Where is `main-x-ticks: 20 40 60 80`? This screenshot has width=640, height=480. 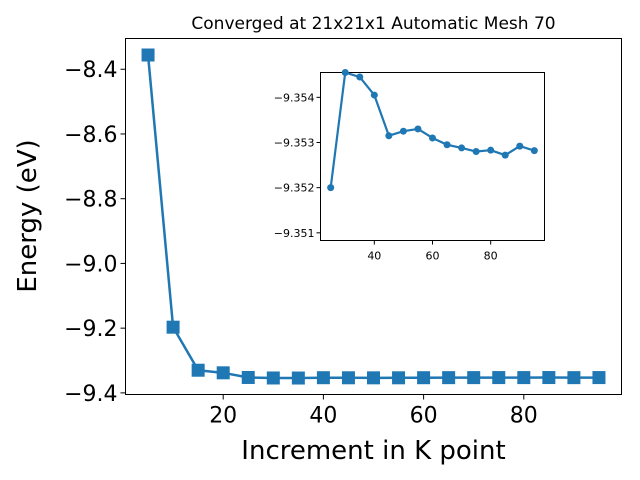
main-x-ticks: 20 40 60 80 is located at coordinates (373, 411).